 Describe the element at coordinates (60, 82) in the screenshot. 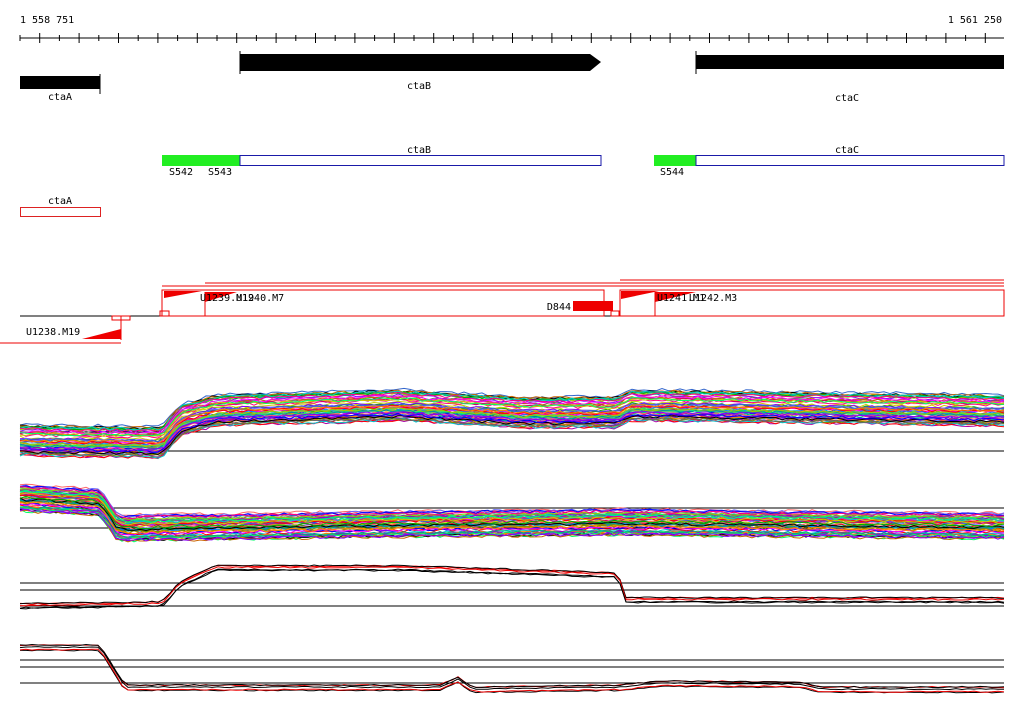

I see `gene-ctaA` at that location.